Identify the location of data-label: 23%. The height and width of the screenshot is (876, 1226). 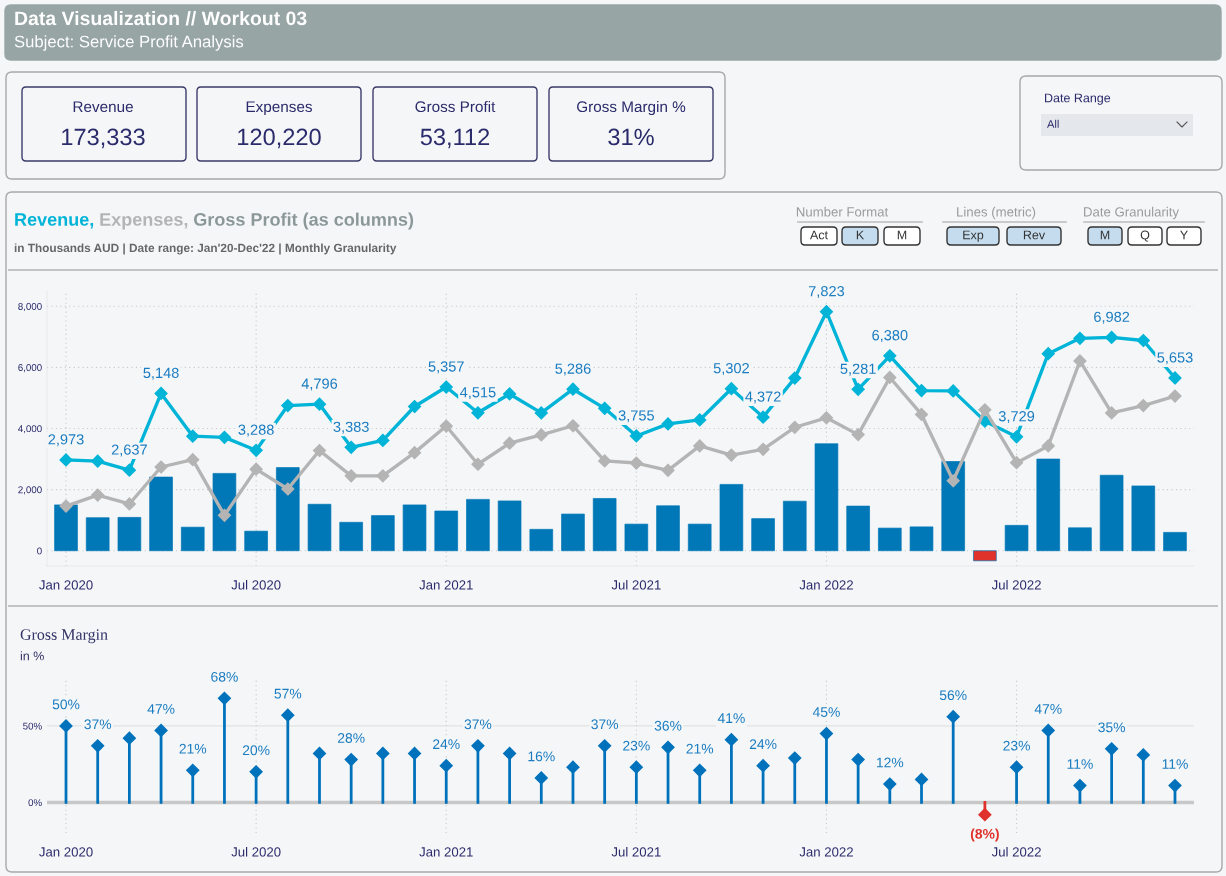
(1016, 745).